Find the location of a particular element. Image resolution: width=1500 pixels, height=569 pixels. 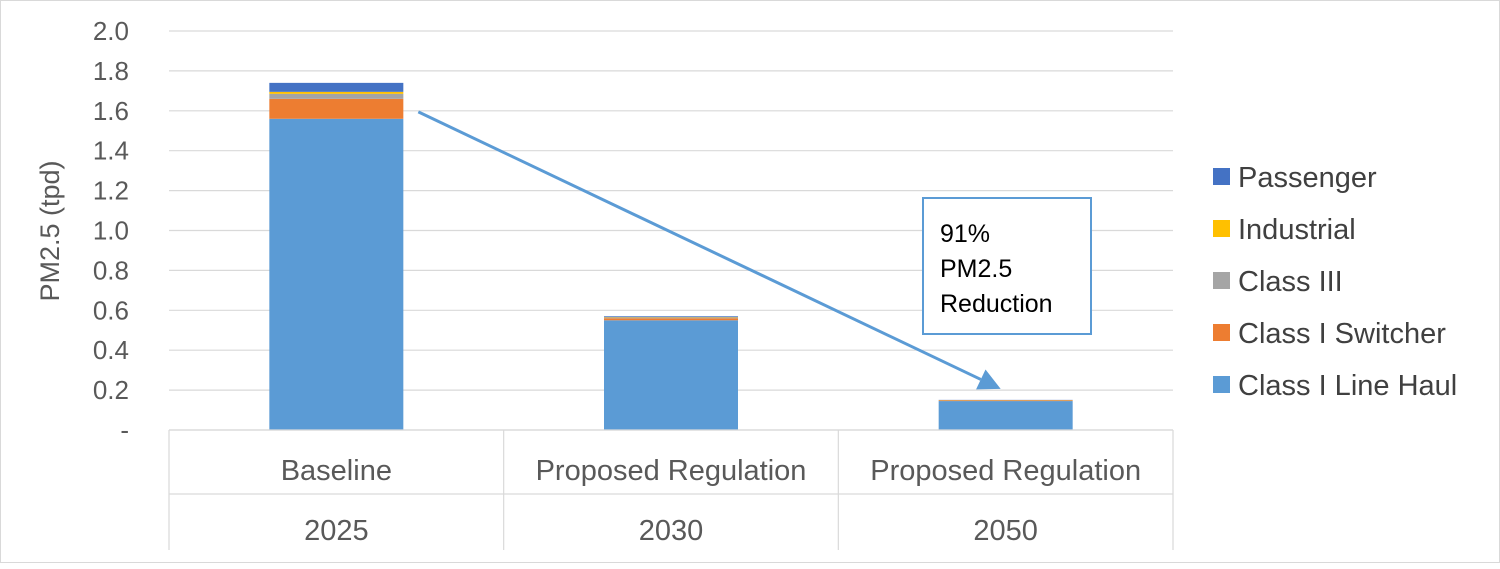

category-year-label: 2050 is located at coordinates (1005, 531).